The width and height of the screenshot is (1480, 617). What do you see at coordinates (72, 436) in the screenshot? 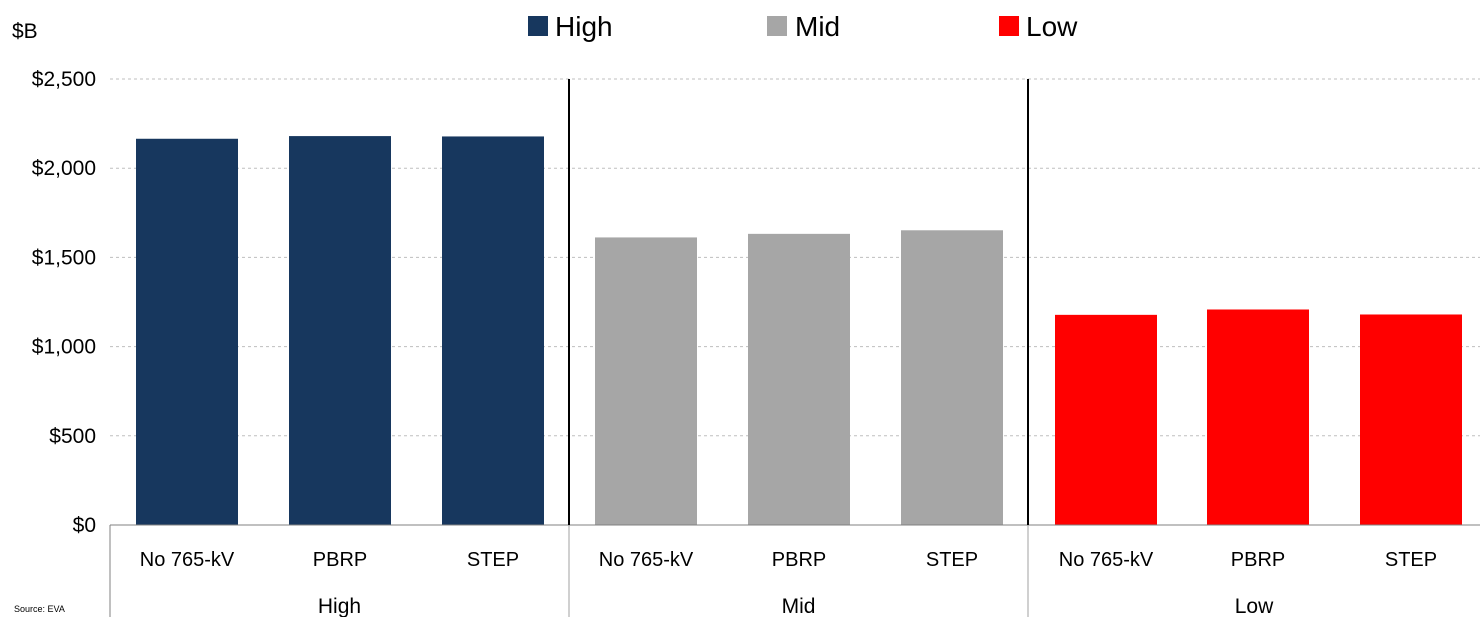
I see `y-tick-label: $500` at bounding box center [72, 436].